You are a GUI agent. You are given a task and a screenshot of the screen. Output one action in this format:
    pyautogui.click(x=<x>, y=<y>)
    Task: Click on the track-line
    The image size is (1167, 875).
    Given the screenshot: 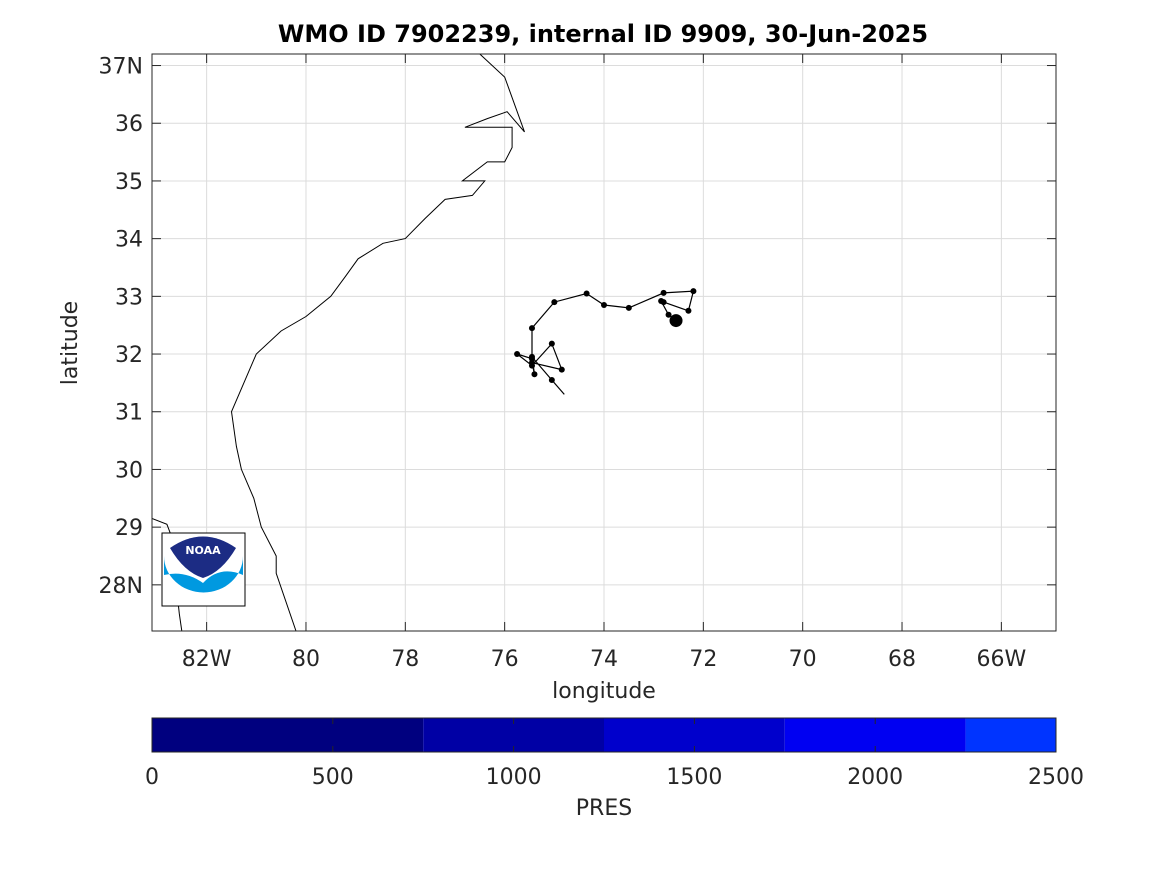 What is the action you would take?
    pyautogui.click(x=605, y=342)
    